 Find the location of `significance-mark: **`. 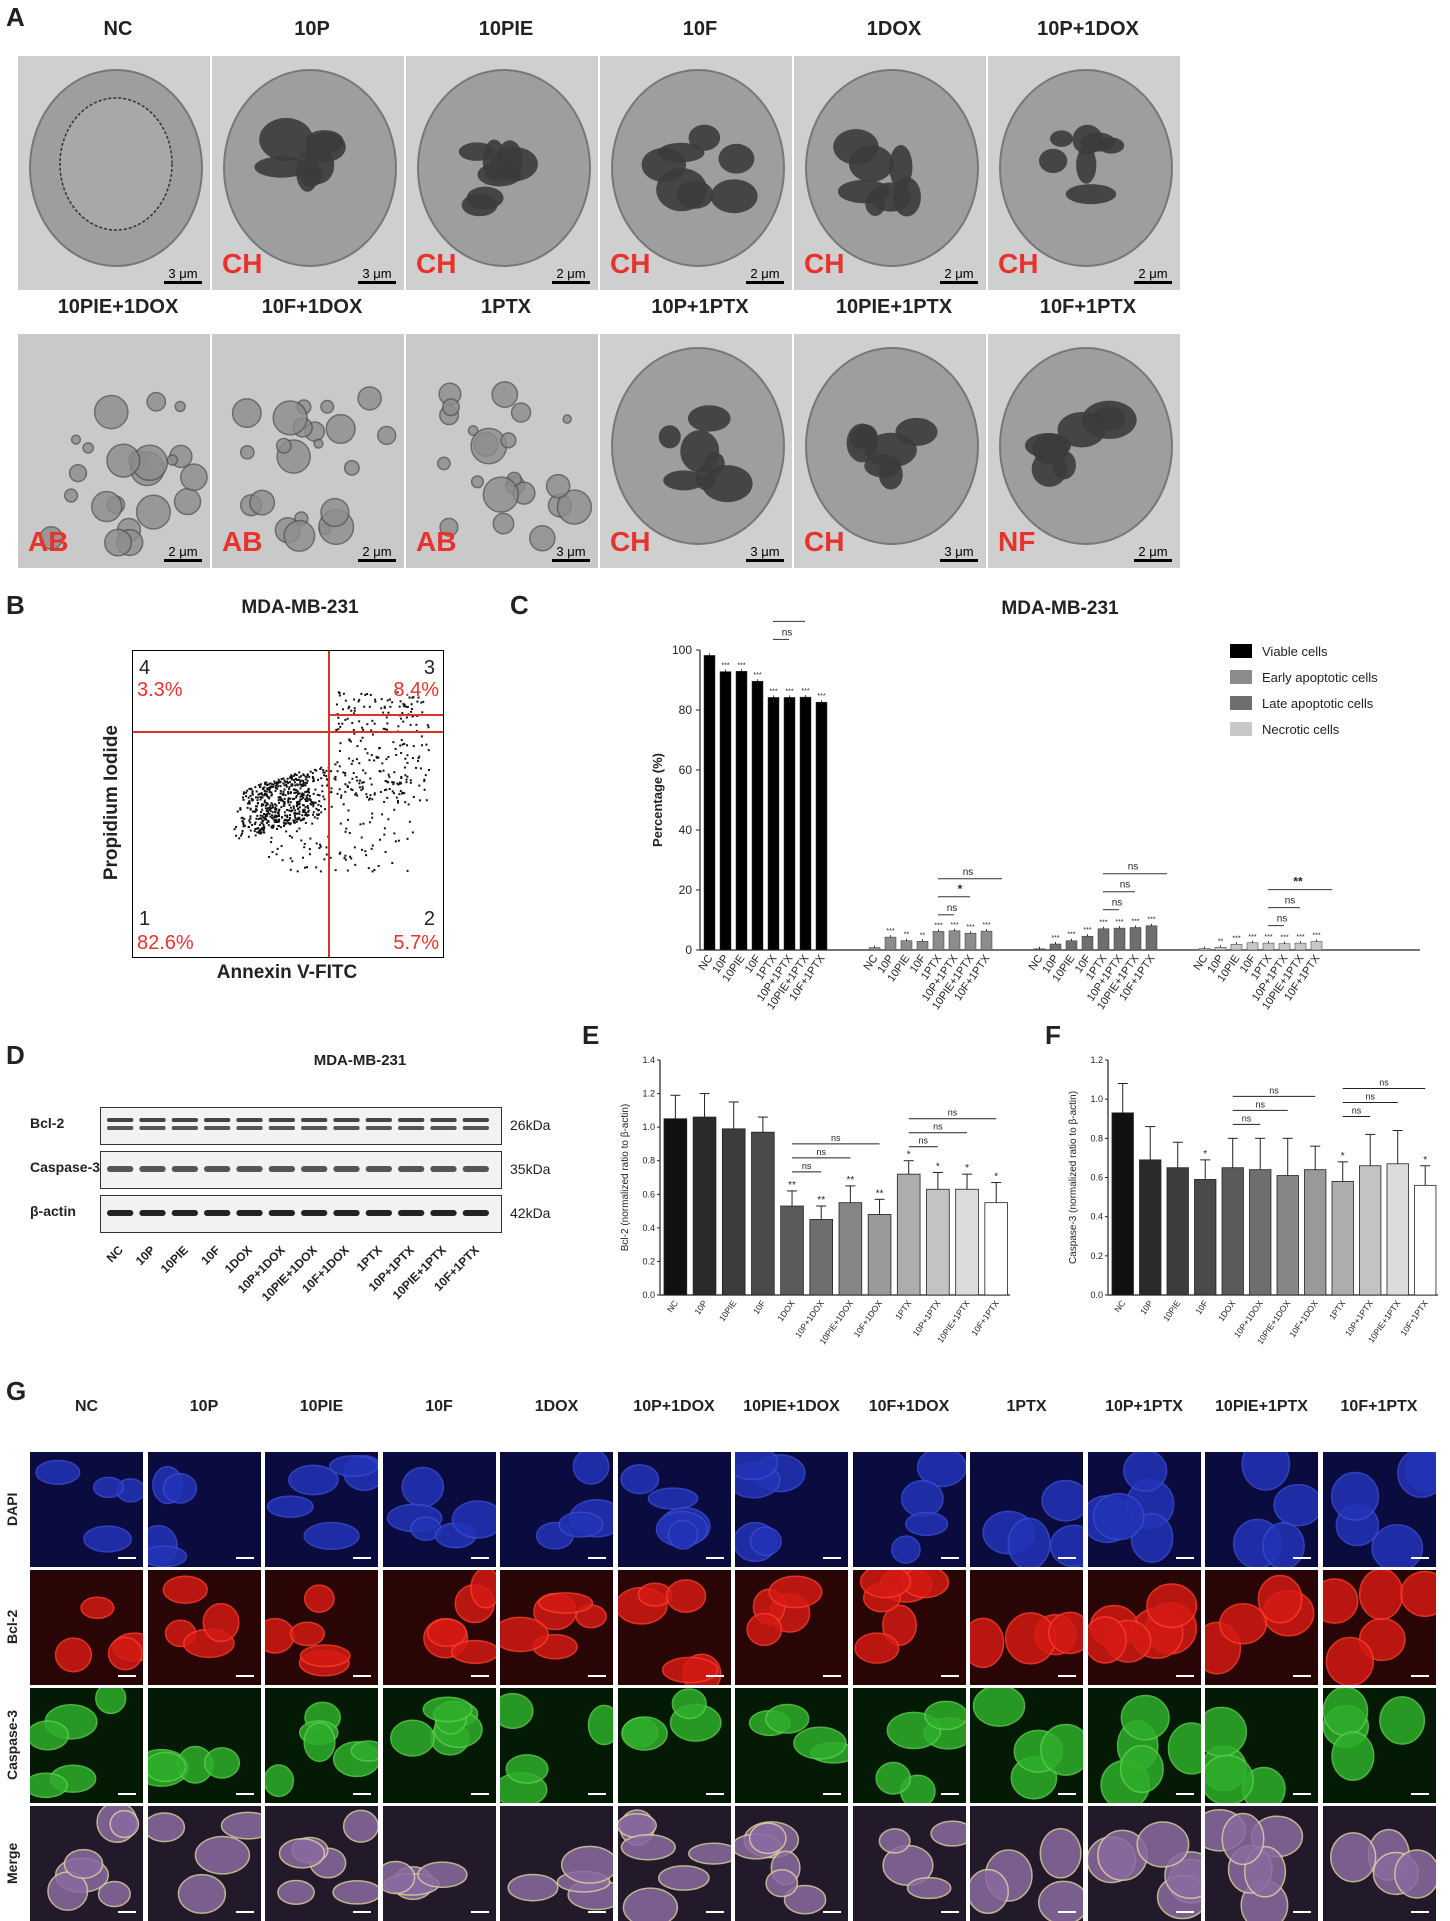

significance-mark: ** is located at coordinates (880, 1193).